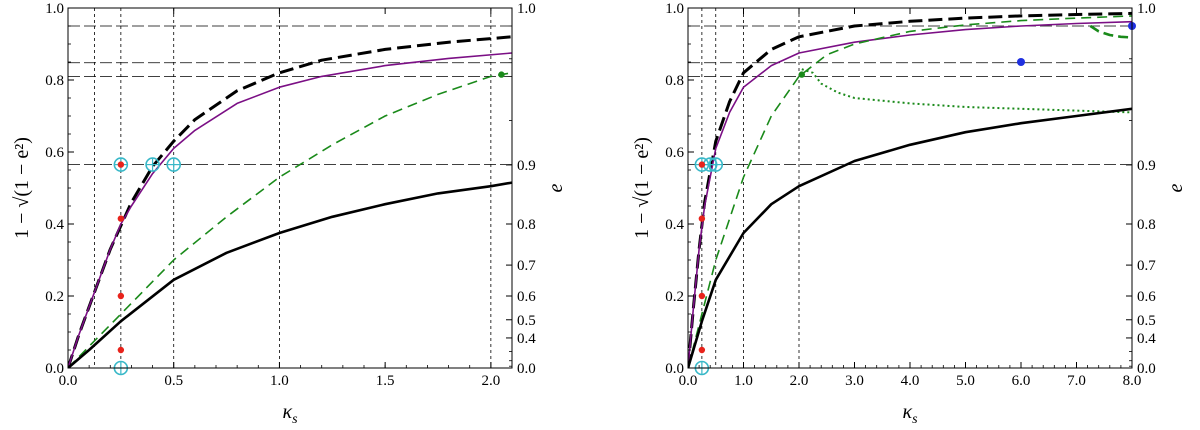  What do you see at coordinates (1021, 381) in the screenshot?
I see `x-tick-label: 6.0` at bounding box center [1021, 381].